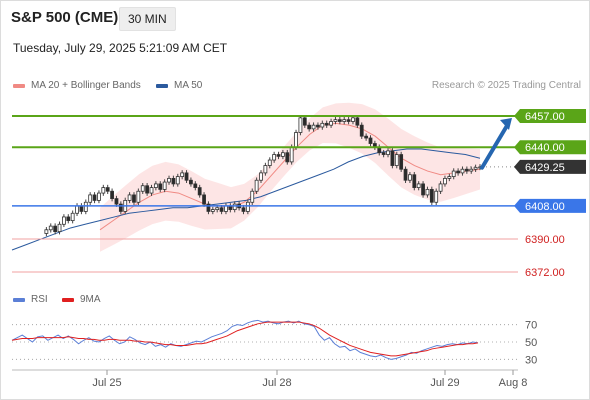 The image size is (590, 400). Describe the element at coordinates (506, 124) in the screenshot. I see `forecast-arrowhead` at that location.